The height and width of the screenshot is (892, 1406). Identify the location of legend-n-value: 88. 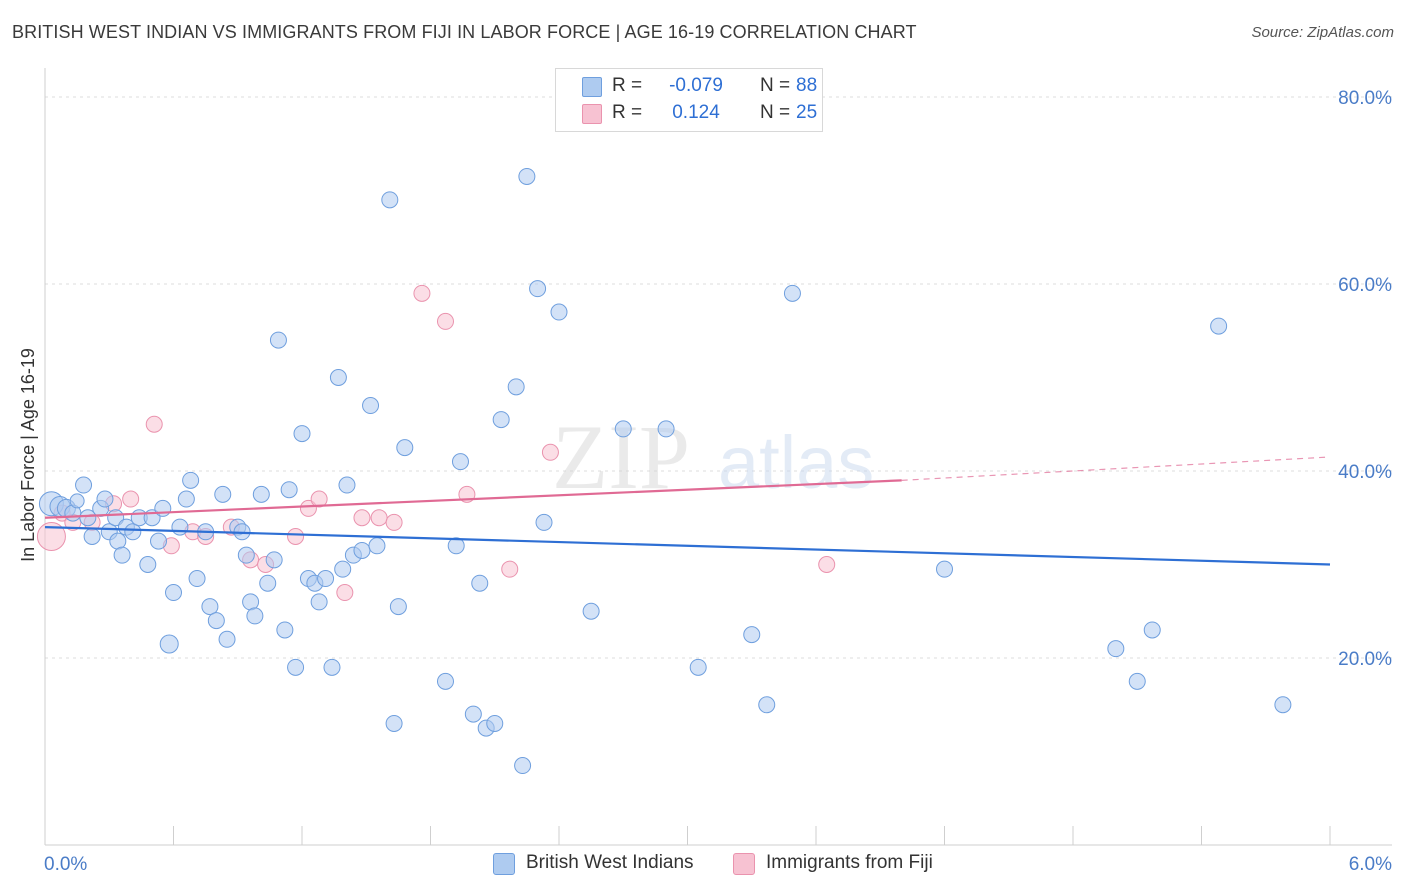
(807, 85).